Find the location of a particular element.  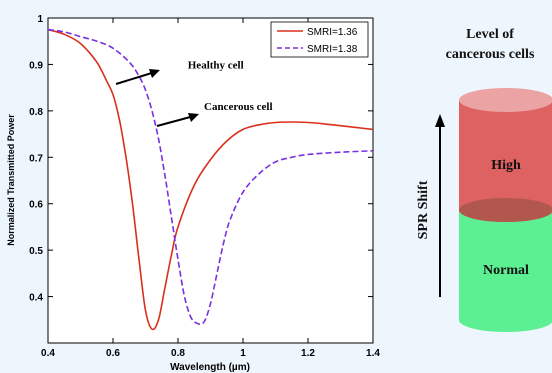

legend: SMRI=1.36 SMRI=1.38 is located at coordinates (319, 39).